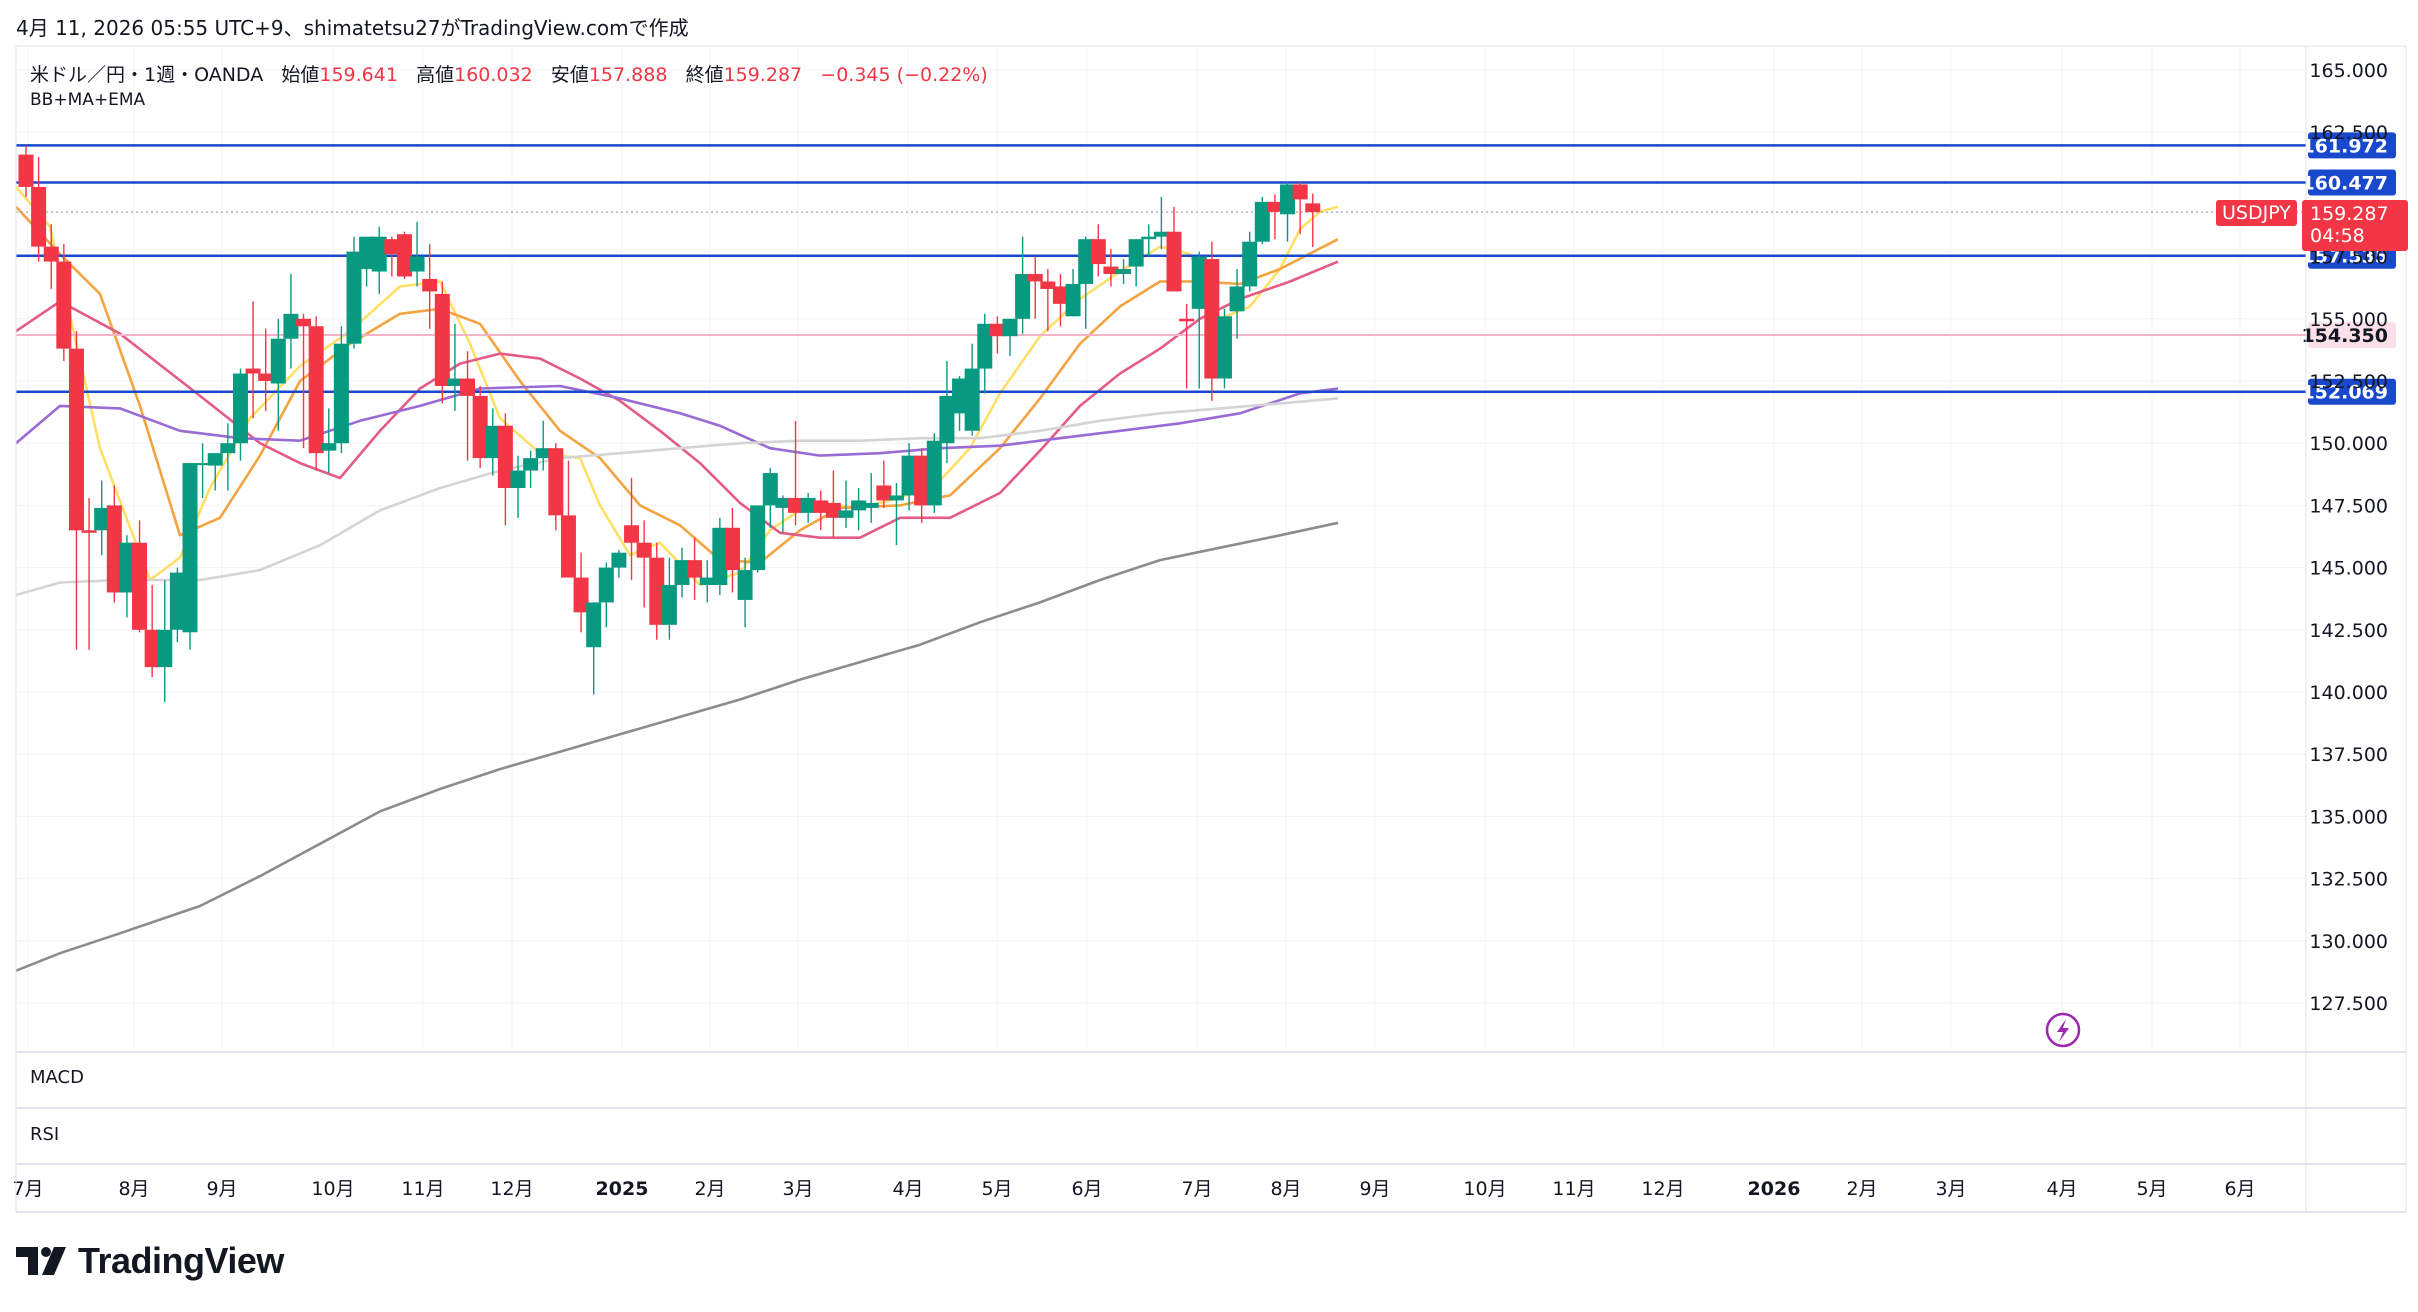 The height and width of the screenshot is (1312, 2418). I want to click on rsi-pane-label: RSI, so click(45, 1134).